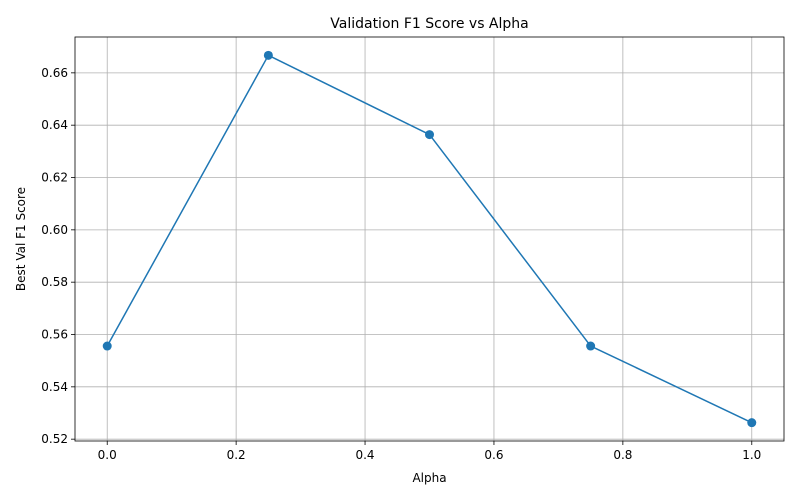 This screenshot has width=800, height=500. I want to click on x-tick-label: 0.8, so click(622, 455).